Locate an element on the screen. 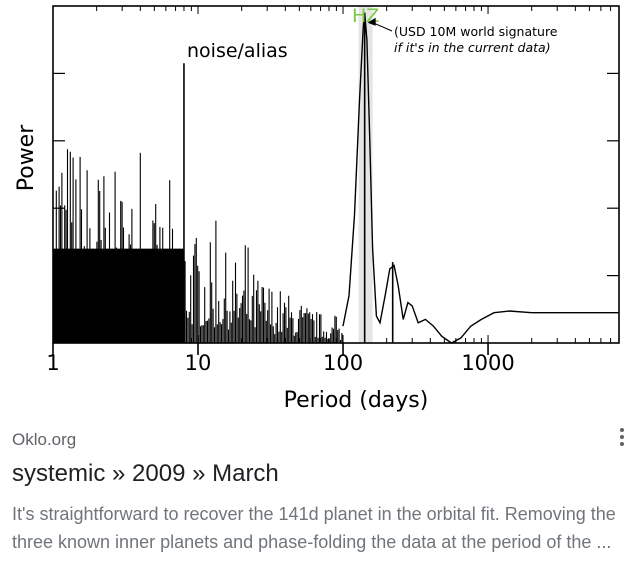 This screenshot has width=633, height=584. result-source: Oklo.org is located at coordinates (44, 439).